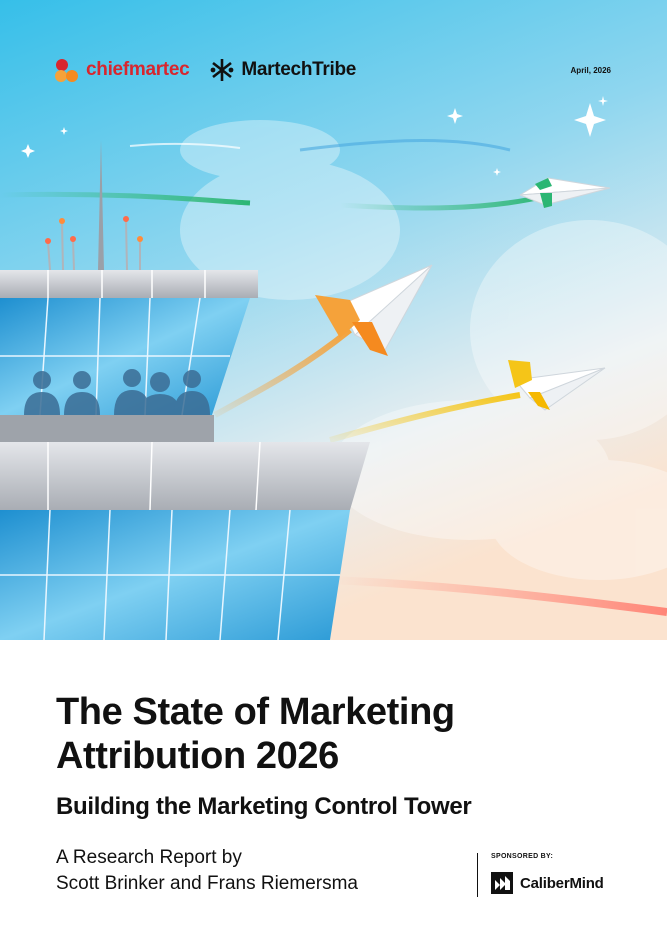 Image resolution: width=667 pixels, height=945 pixels. I want to click on report-title: The State of Marketing Attribution 2026, so click(336, 734).